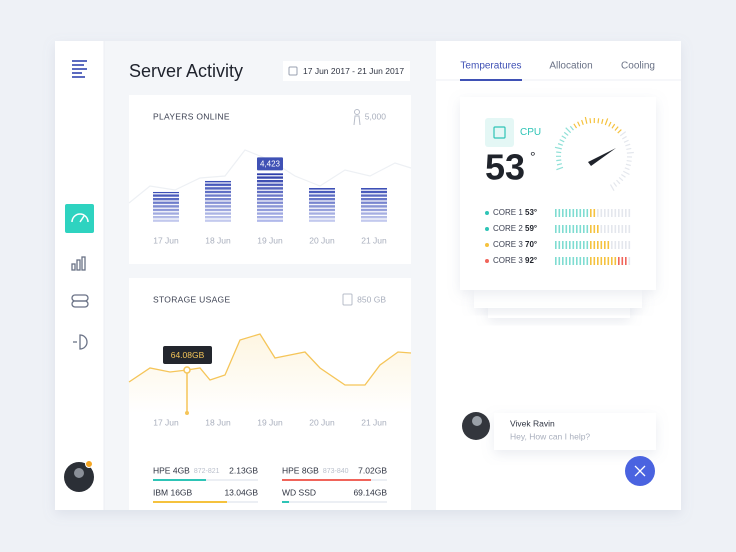 Image resolution: width=736 pixels, height=552 pixels. What do you see at coordinates (558, 299) in the screenshot?
I see `card-stack` at bounding box center [558, 299].